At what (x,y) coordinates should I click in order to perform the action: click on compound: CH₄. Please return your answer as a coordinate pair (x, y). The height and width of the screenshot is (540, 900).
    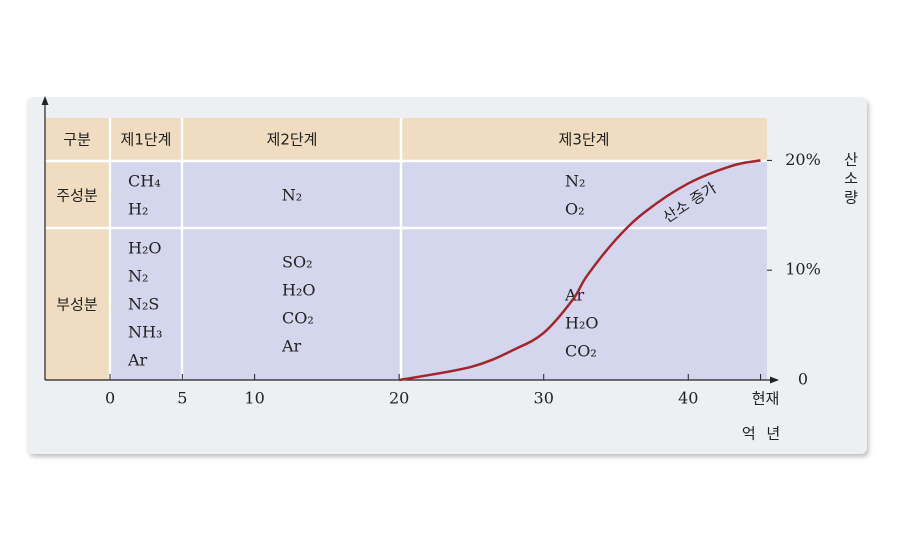
    Looking at the image, I should click on (144, 181).